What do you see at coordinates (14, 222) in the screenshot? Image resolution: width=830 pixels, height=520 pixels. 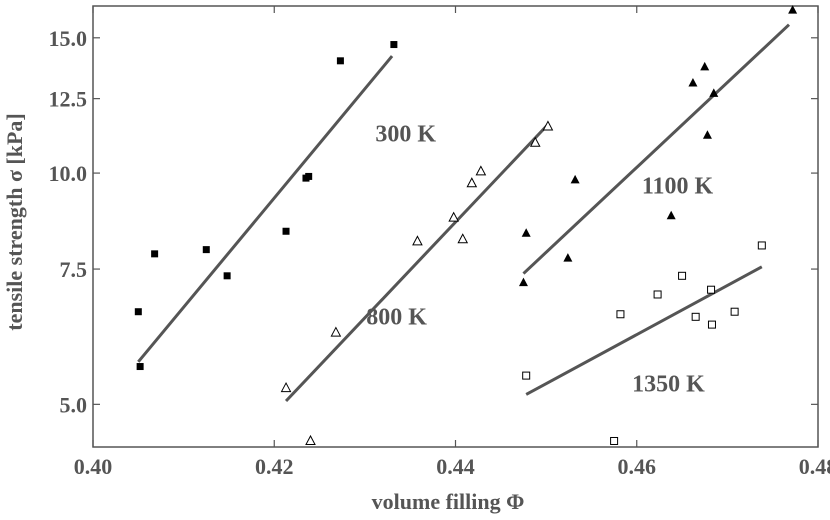 I see `y-axis-title: tensile strength σ [kPa]` at bounding box center [14, 222].